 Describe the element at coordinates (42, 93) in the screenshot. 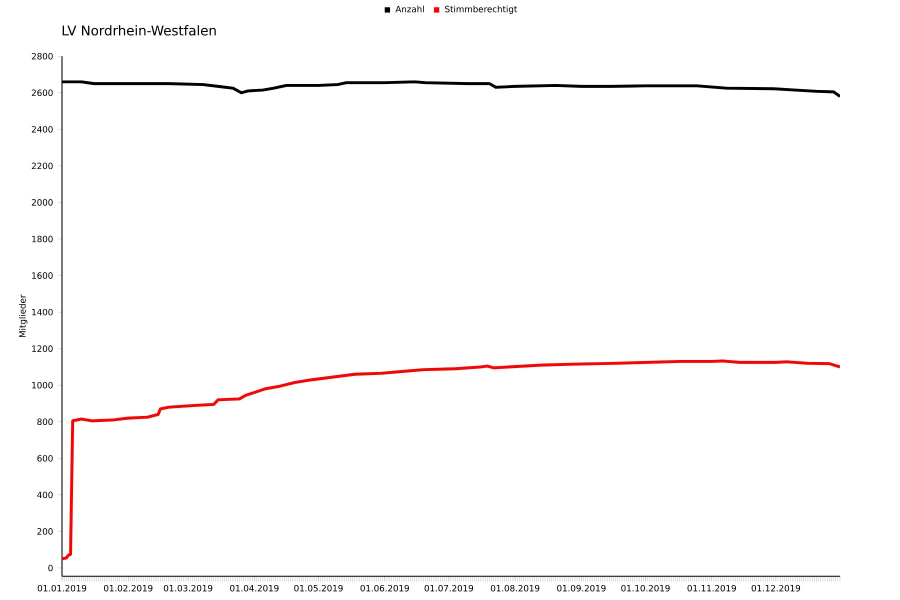

I see `y-tick-label: 2600` at that location.